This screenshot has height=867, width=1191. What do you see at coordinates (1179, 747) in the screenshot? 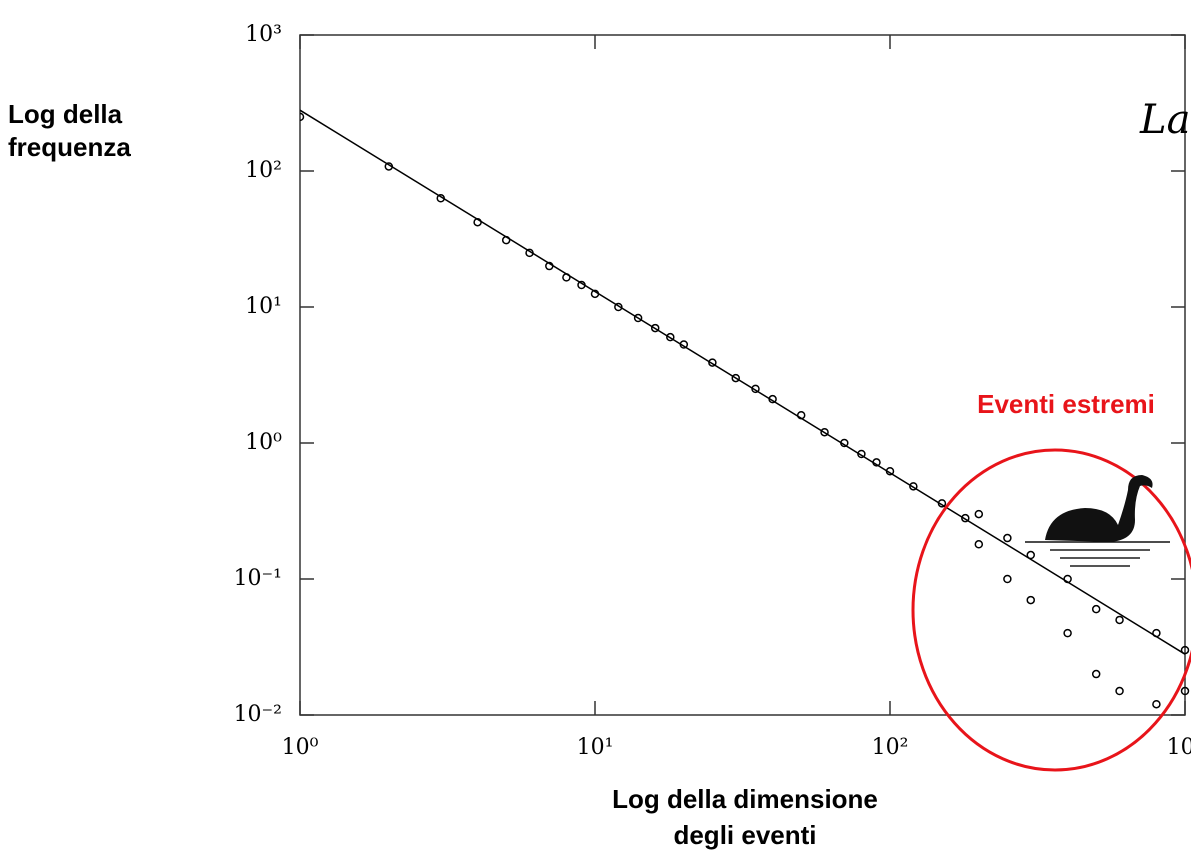
I see `x-tick-label: 10³` at bounding box center [1179, 747].